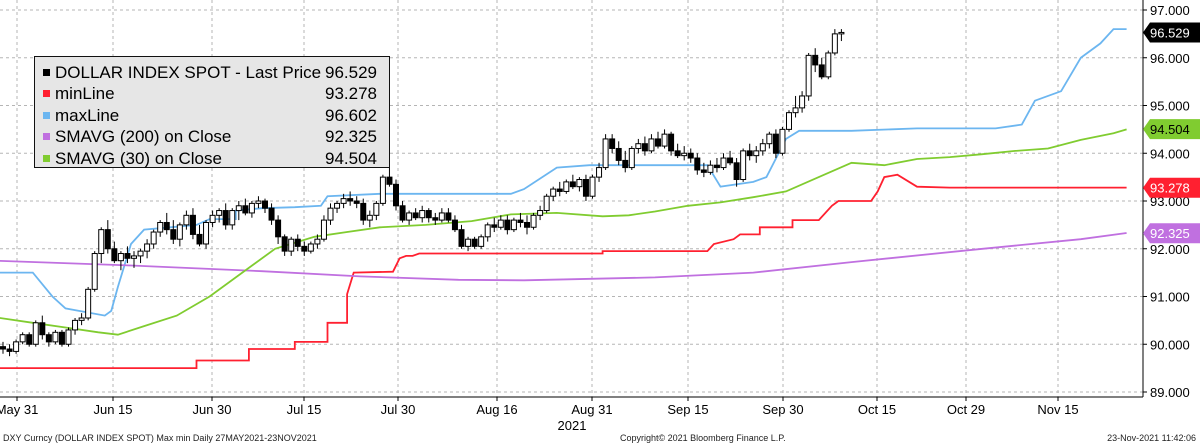 The image size is (1200, 445). I want to click on last-value-tag-label: 96.529, so click(1170, 32).